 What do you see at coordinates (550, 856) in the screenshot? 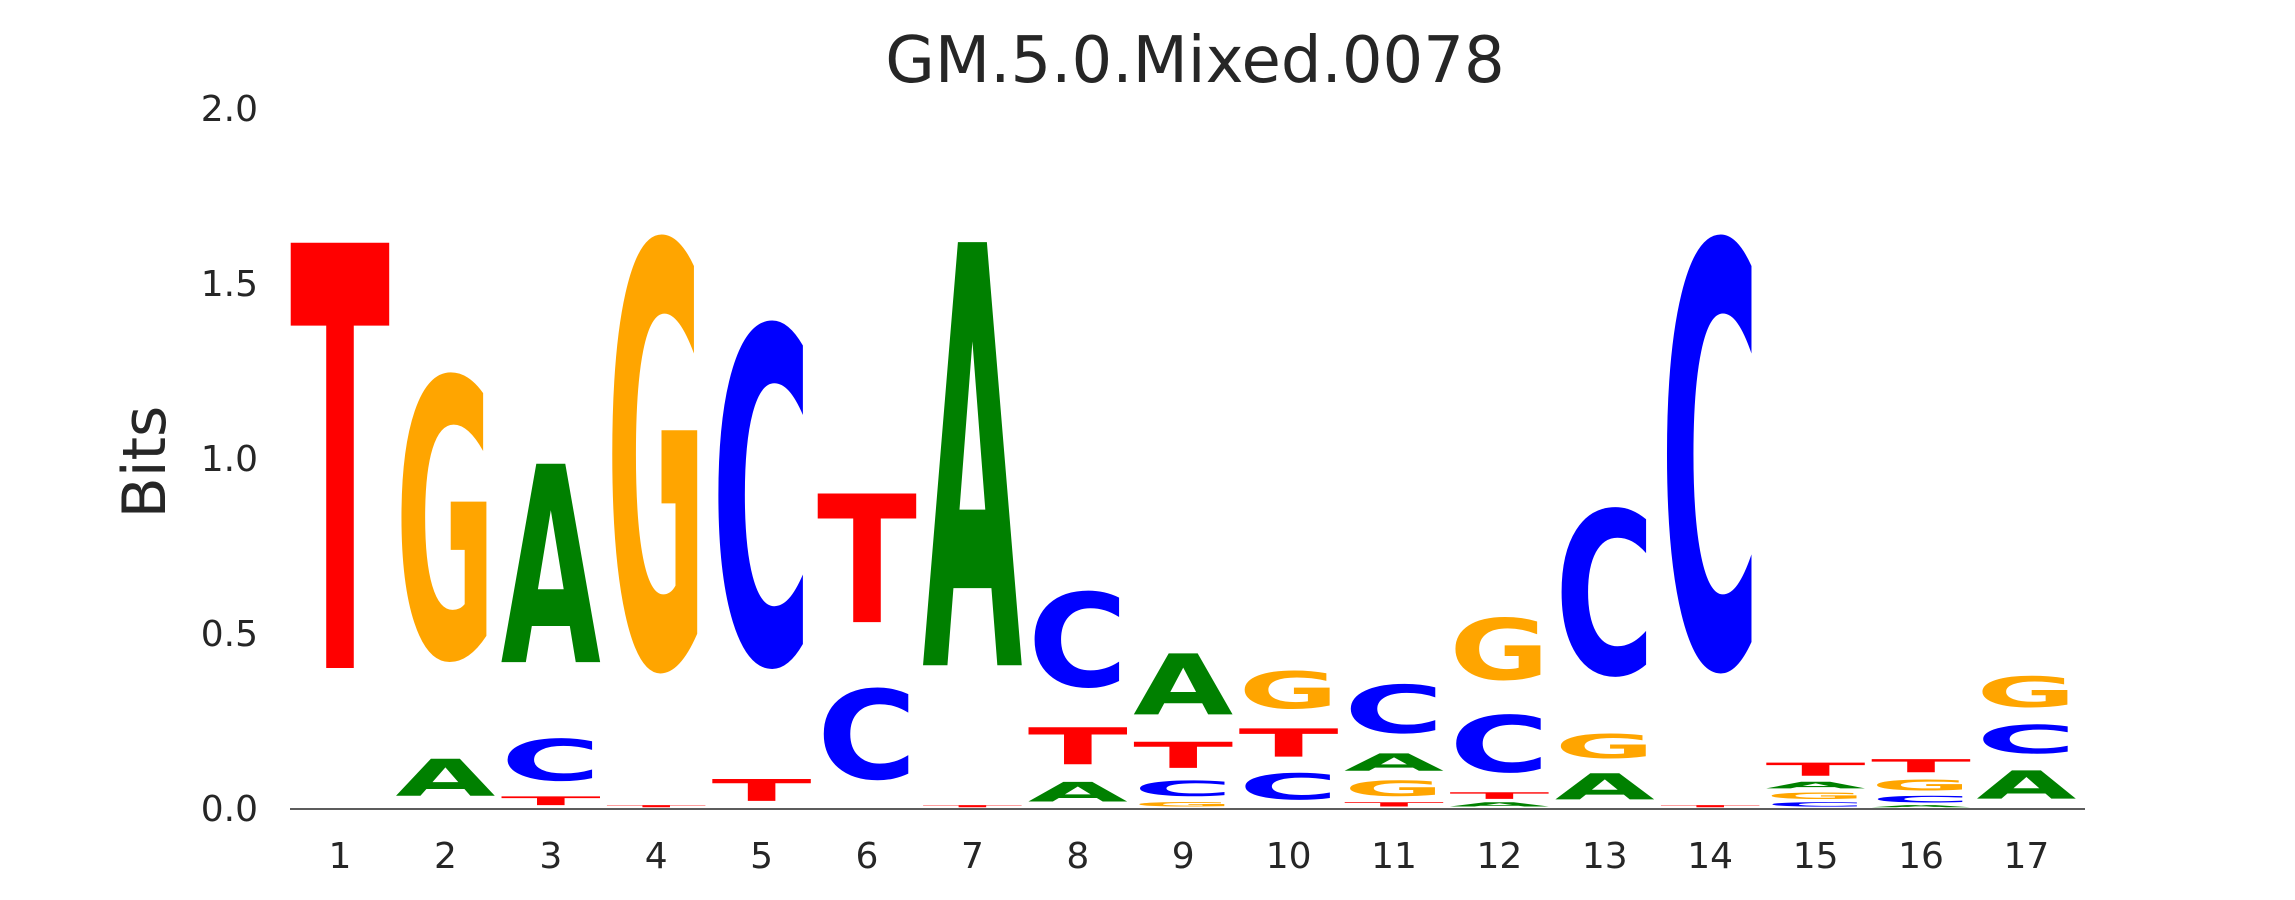
I see `x-tick-label: 3` at bounding box center [550, 856].